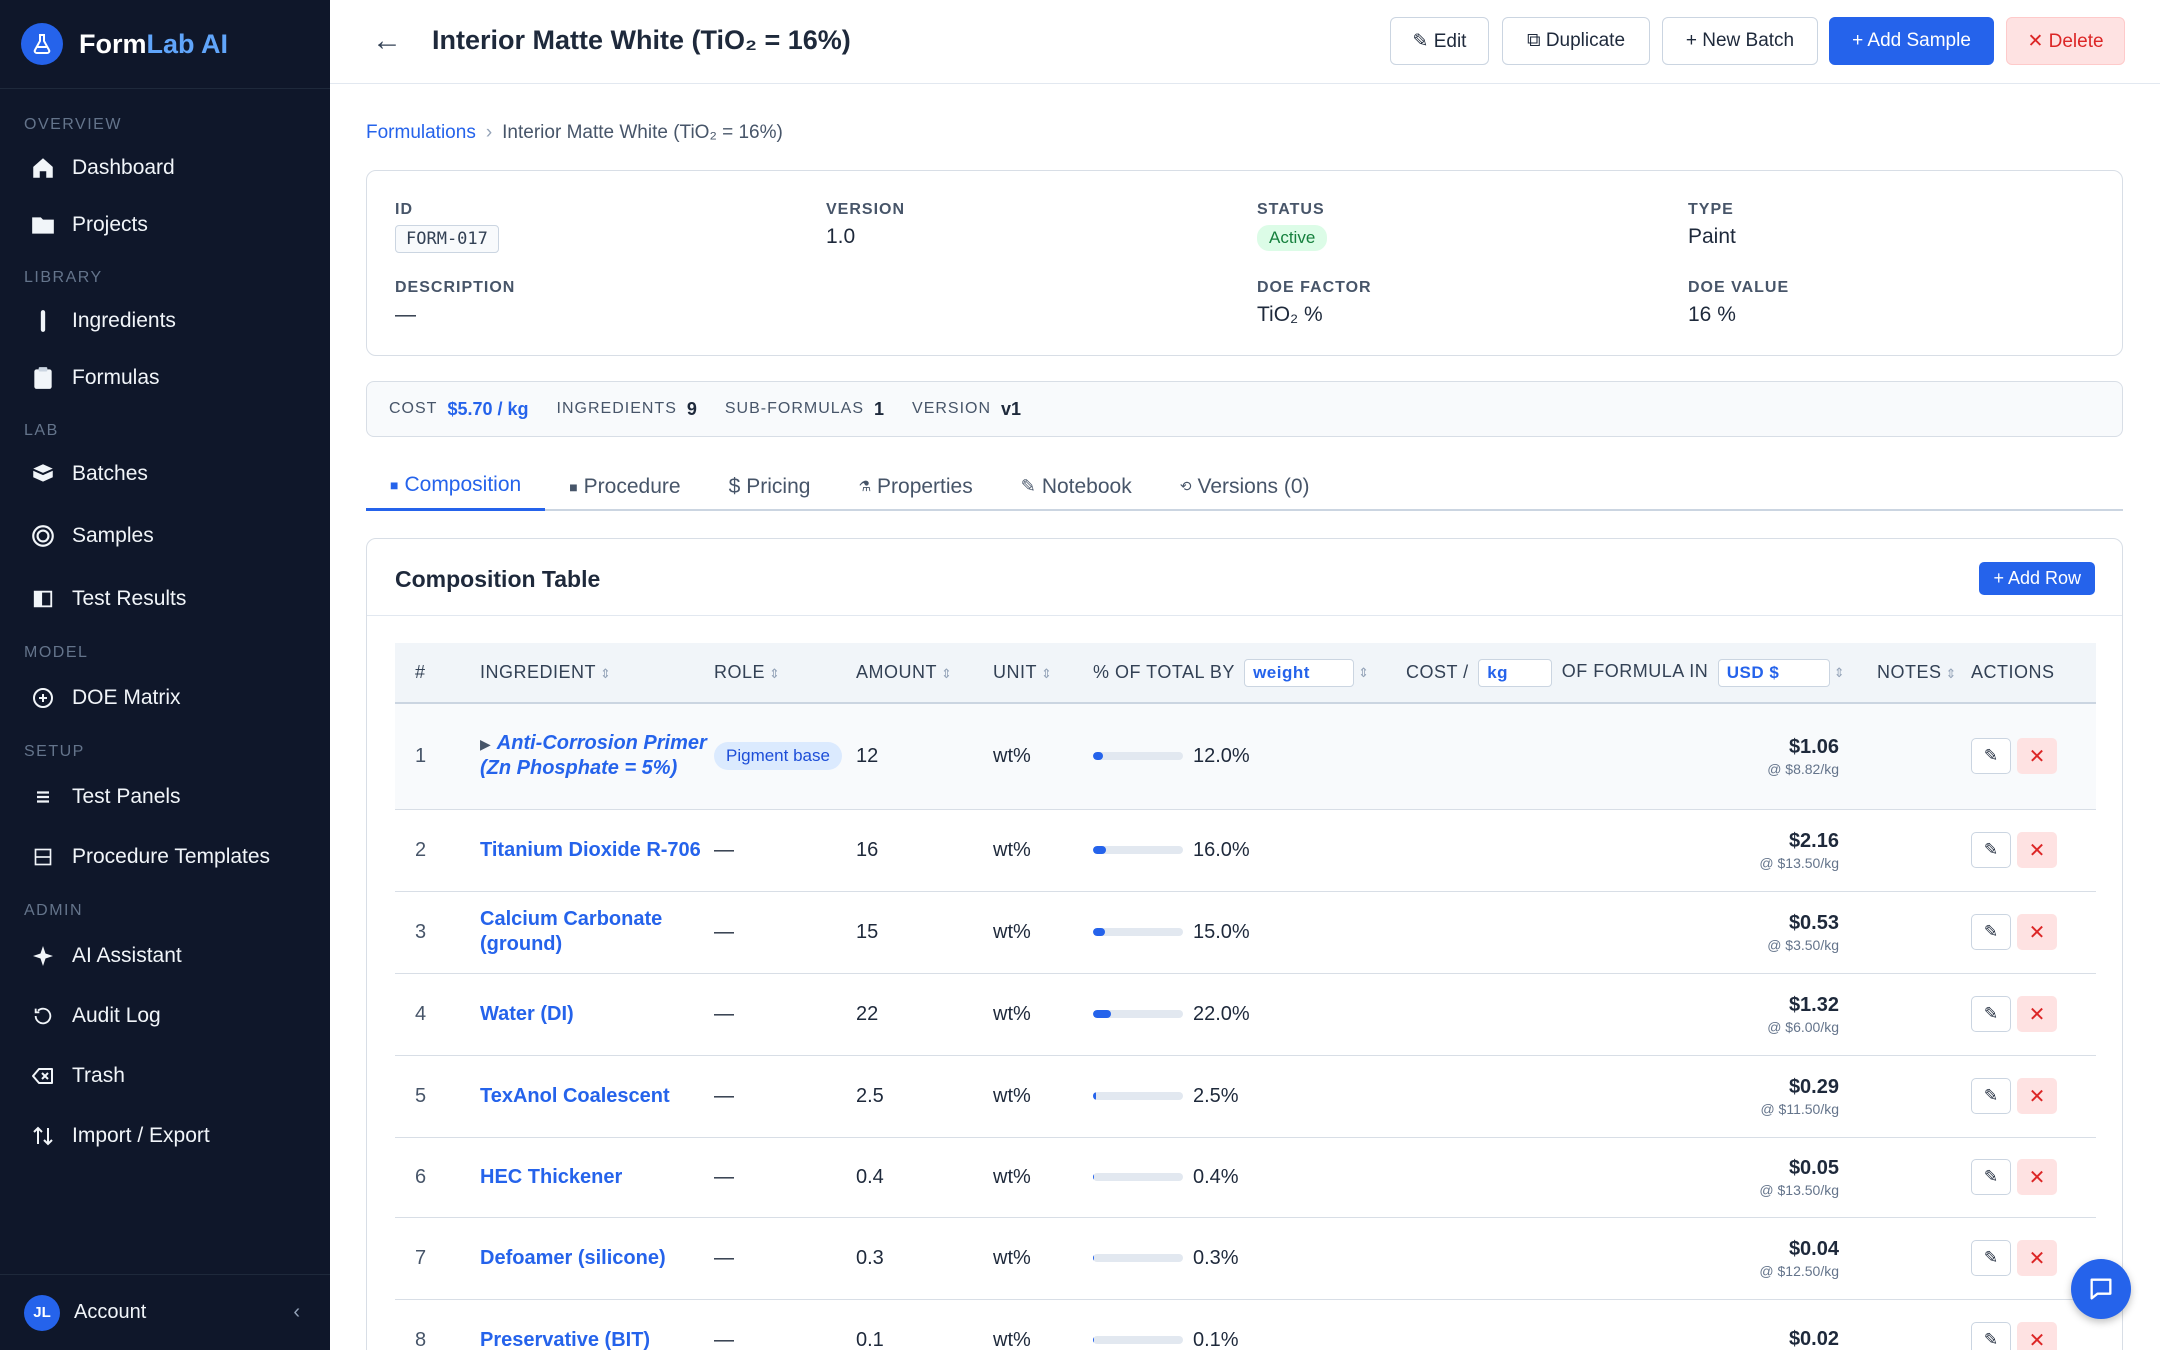  I want to click on sidebar-item-test-panels: Test Panels, so click(165, 797).